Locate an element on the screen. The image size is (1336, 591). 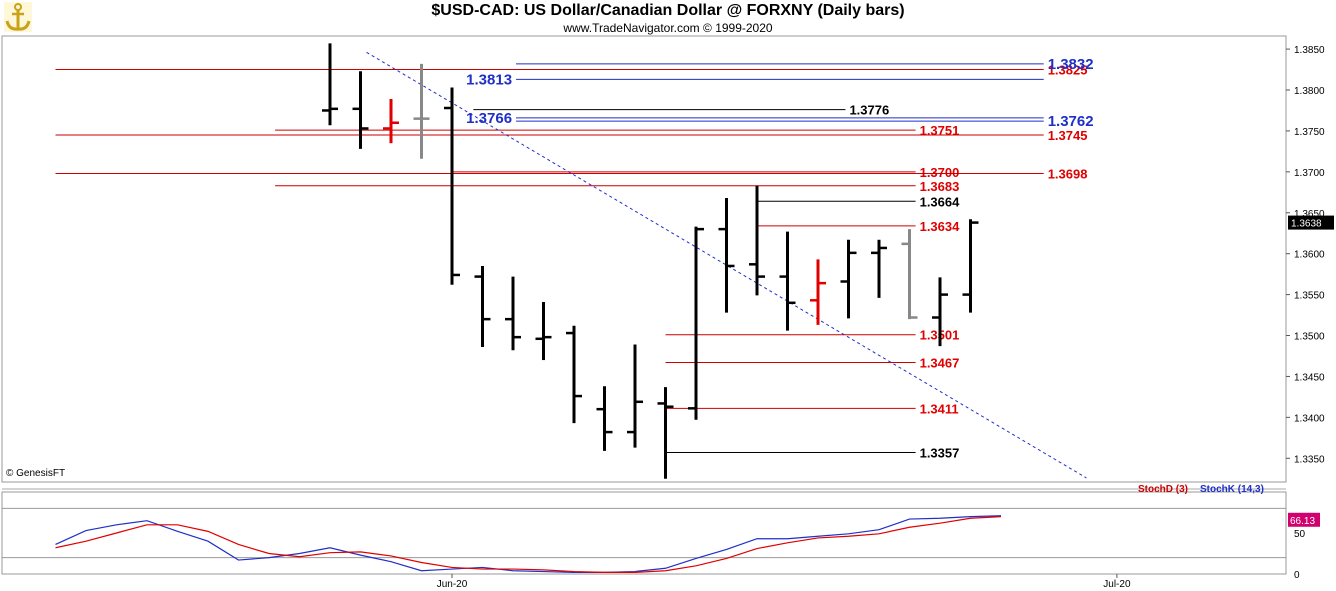
stoch-tick-label: 50 is located at coordinates (1300, 534).